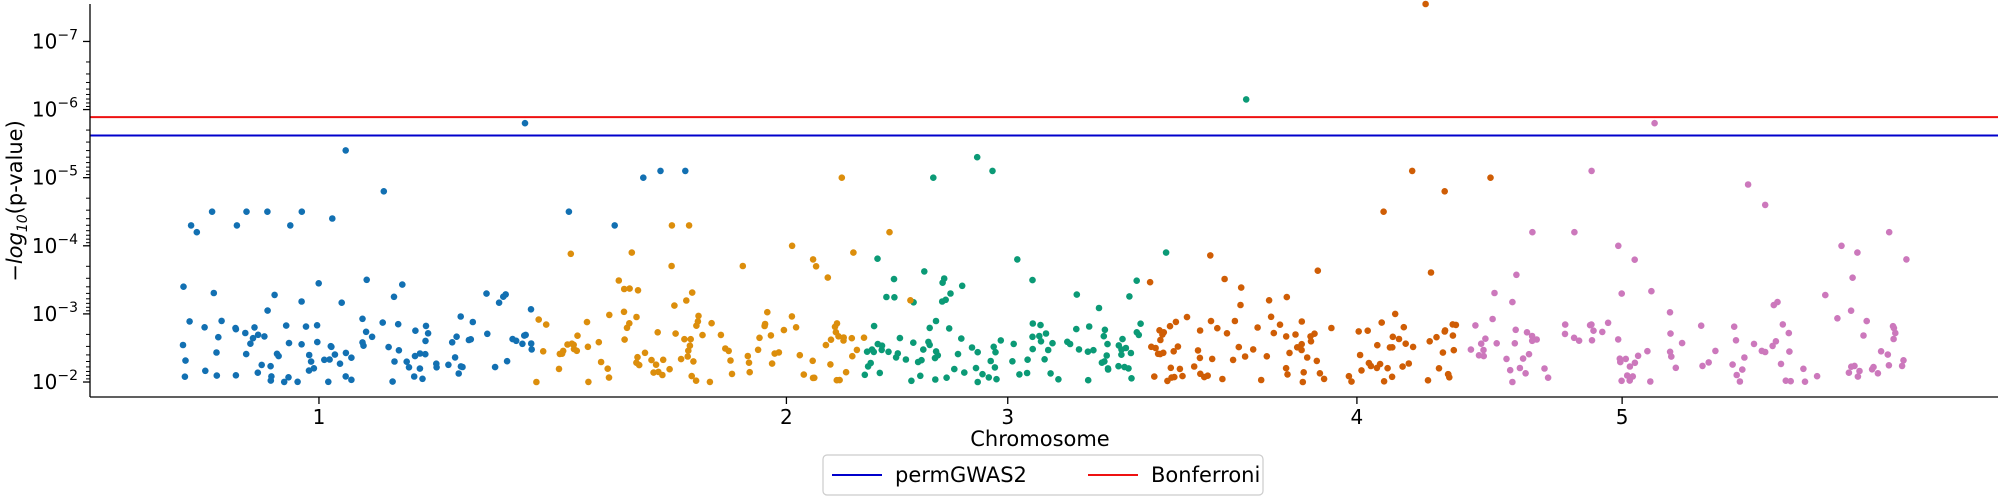  Describe the element at coordinates (23, 223) in the screenshot. I see `y-axis-label-sub: 10` at that location.